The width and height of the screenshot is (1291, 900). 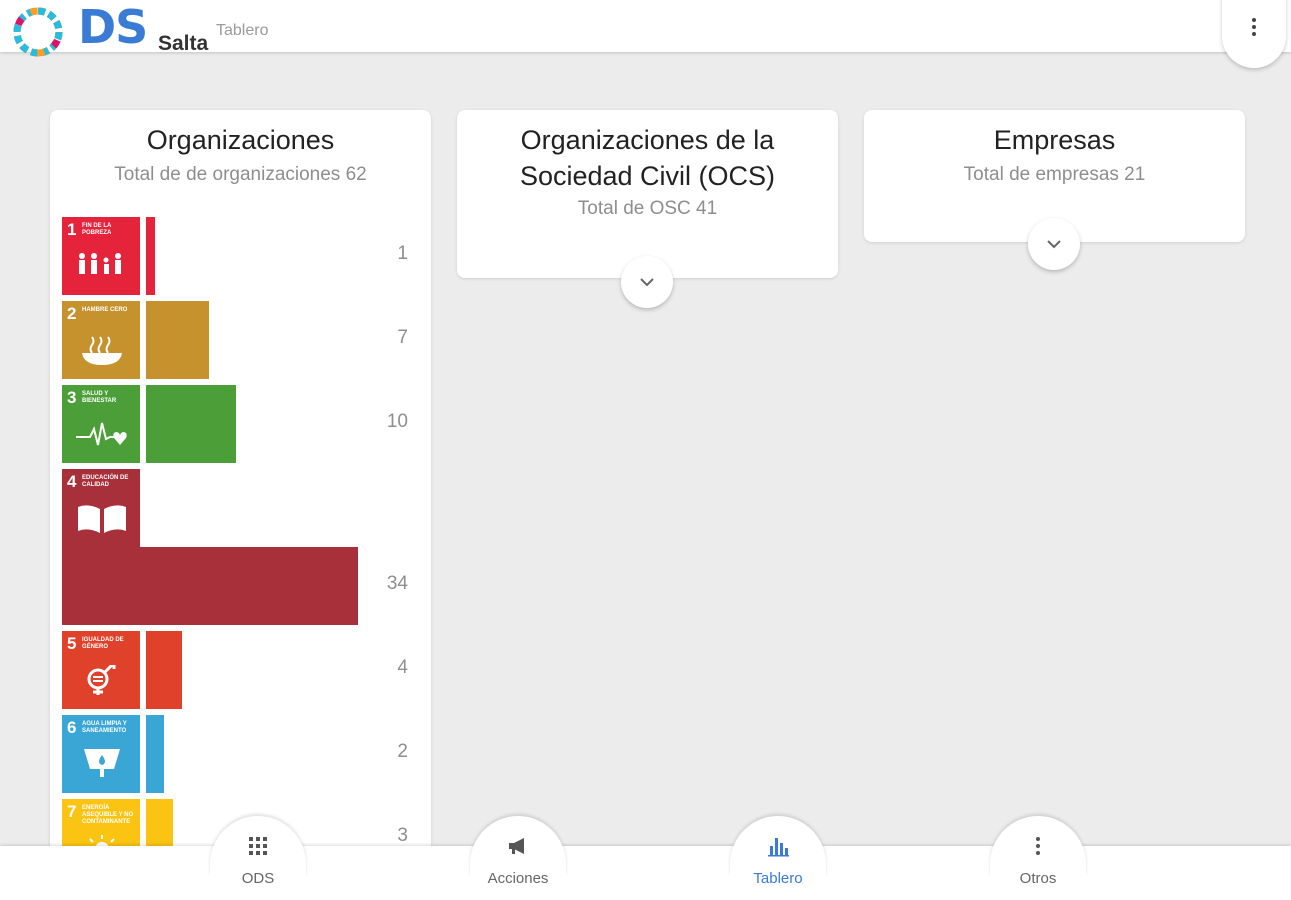 I want to click on sdg-number: 2, so click(x=72, y=313).